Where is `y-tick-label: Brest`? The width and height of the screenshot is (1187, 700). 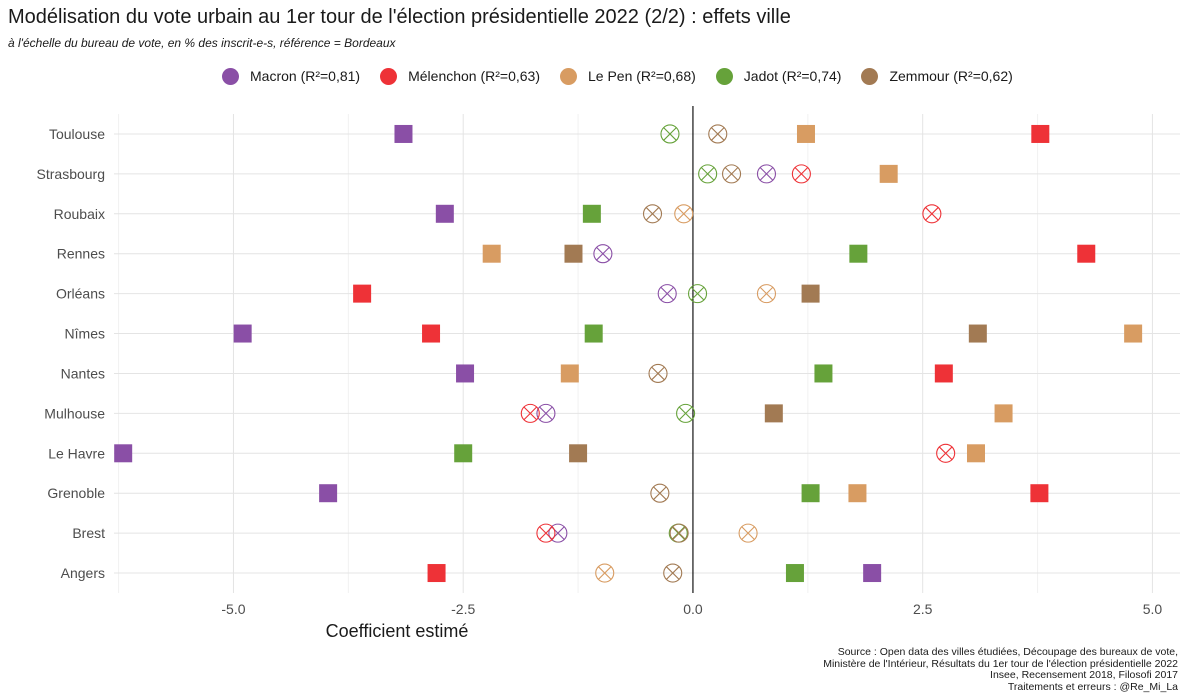
y-tick-label: Brest is located at coordinates (88, 533).